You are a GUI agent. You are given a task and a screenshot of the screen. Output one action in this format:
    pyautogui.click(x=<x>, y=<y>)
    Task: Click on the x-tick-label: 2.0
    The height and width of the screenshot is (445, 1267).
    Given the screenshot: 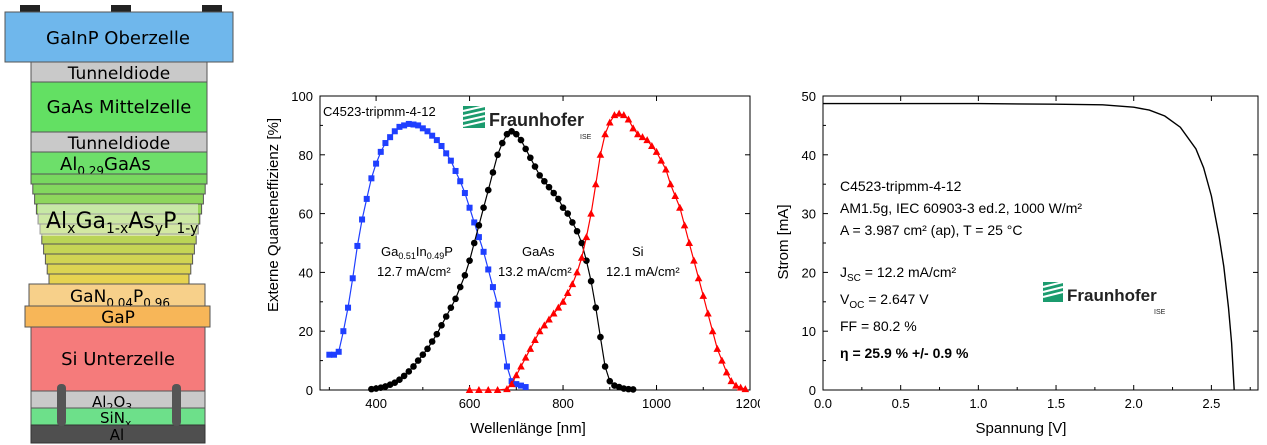 What is the action you would take?
    pyautogui.click(x=1134, y=403)
    